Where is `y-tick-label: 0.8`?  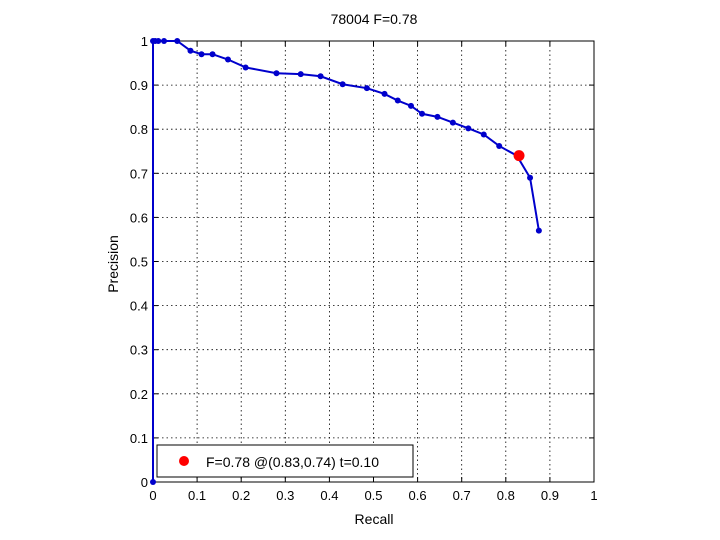 y-tick-label: 0.8 is located at coordinates (139, 129).